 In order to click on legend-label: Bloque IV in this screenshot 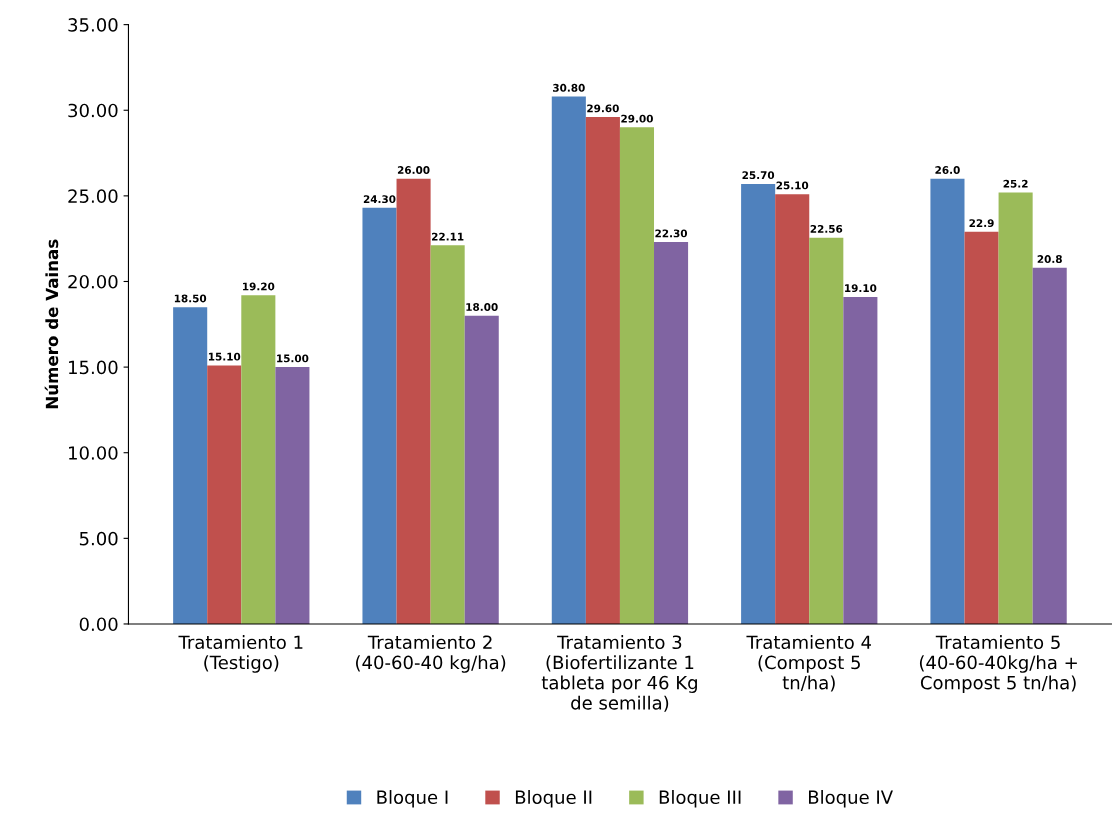, I will do `click(851, 799)`.